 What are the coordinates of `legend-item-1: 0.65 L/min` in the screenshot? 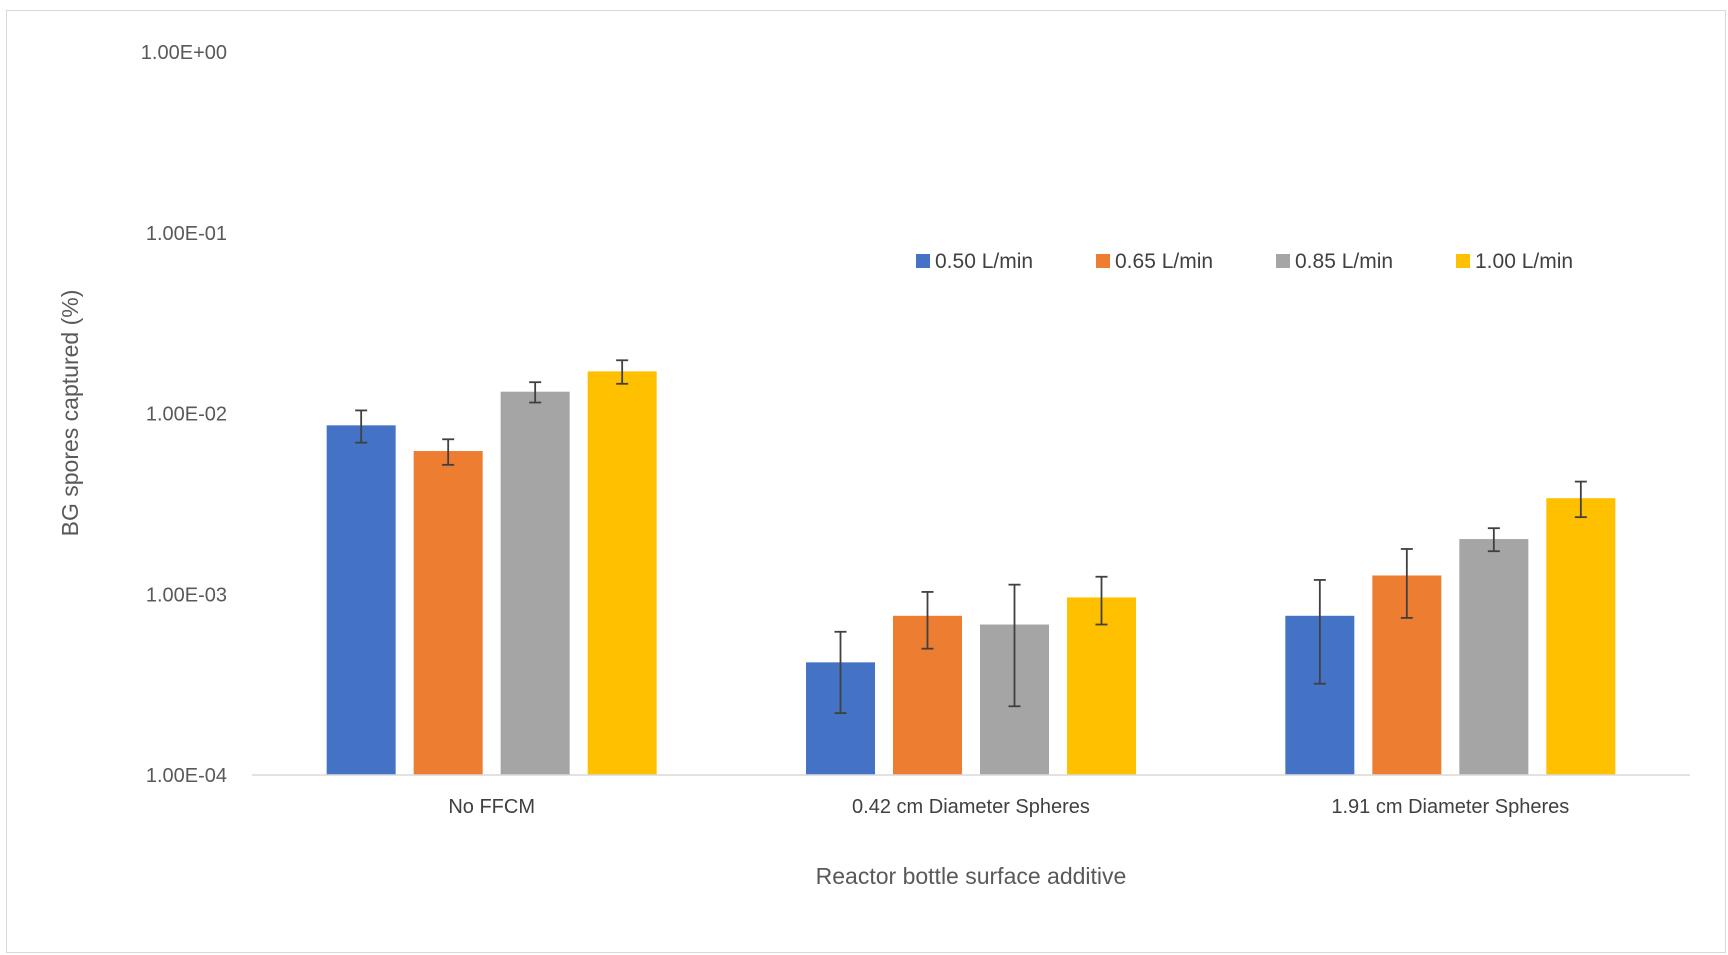 It's located at (1154, 261).